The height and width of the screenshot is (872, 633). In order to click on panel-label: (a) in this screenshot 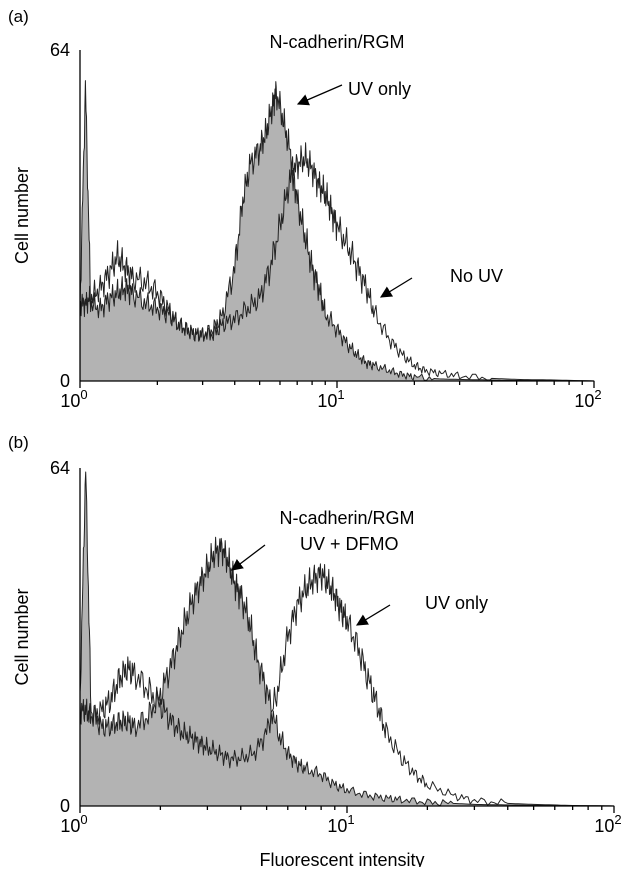, I will do `click(18, 16)`.